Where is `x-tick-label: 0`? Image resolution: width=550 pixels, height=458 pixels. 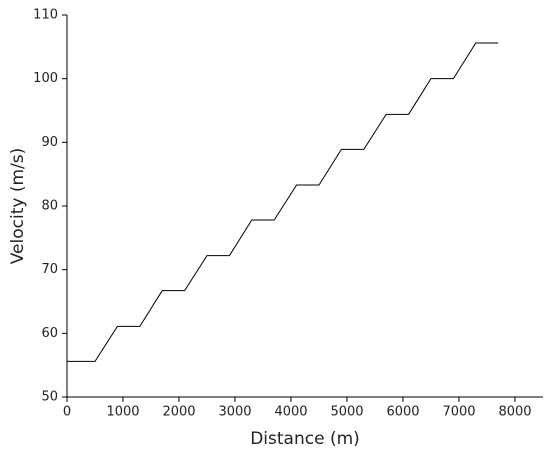 x-tick-label: 0 is located at coordinates (67, 412).